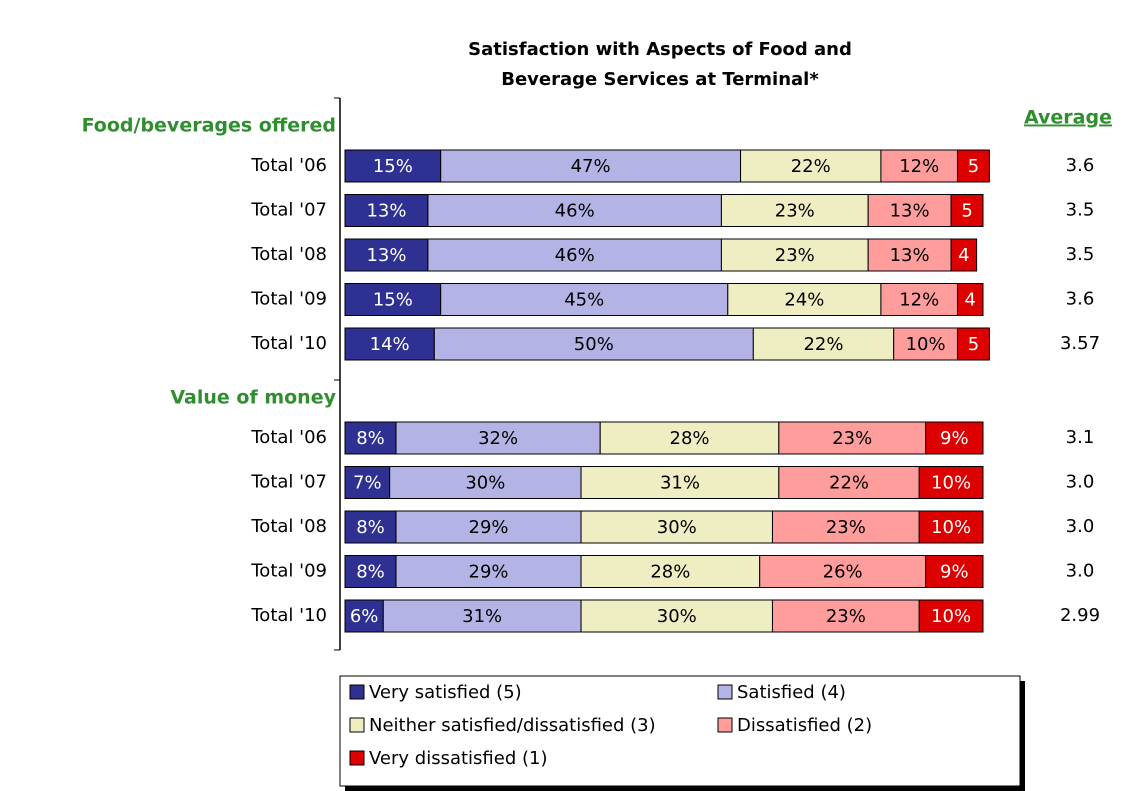 Image resolution: width=1126 pixels, height=791 pixels. I want to click on value-label: 26%, so click(843, 572).